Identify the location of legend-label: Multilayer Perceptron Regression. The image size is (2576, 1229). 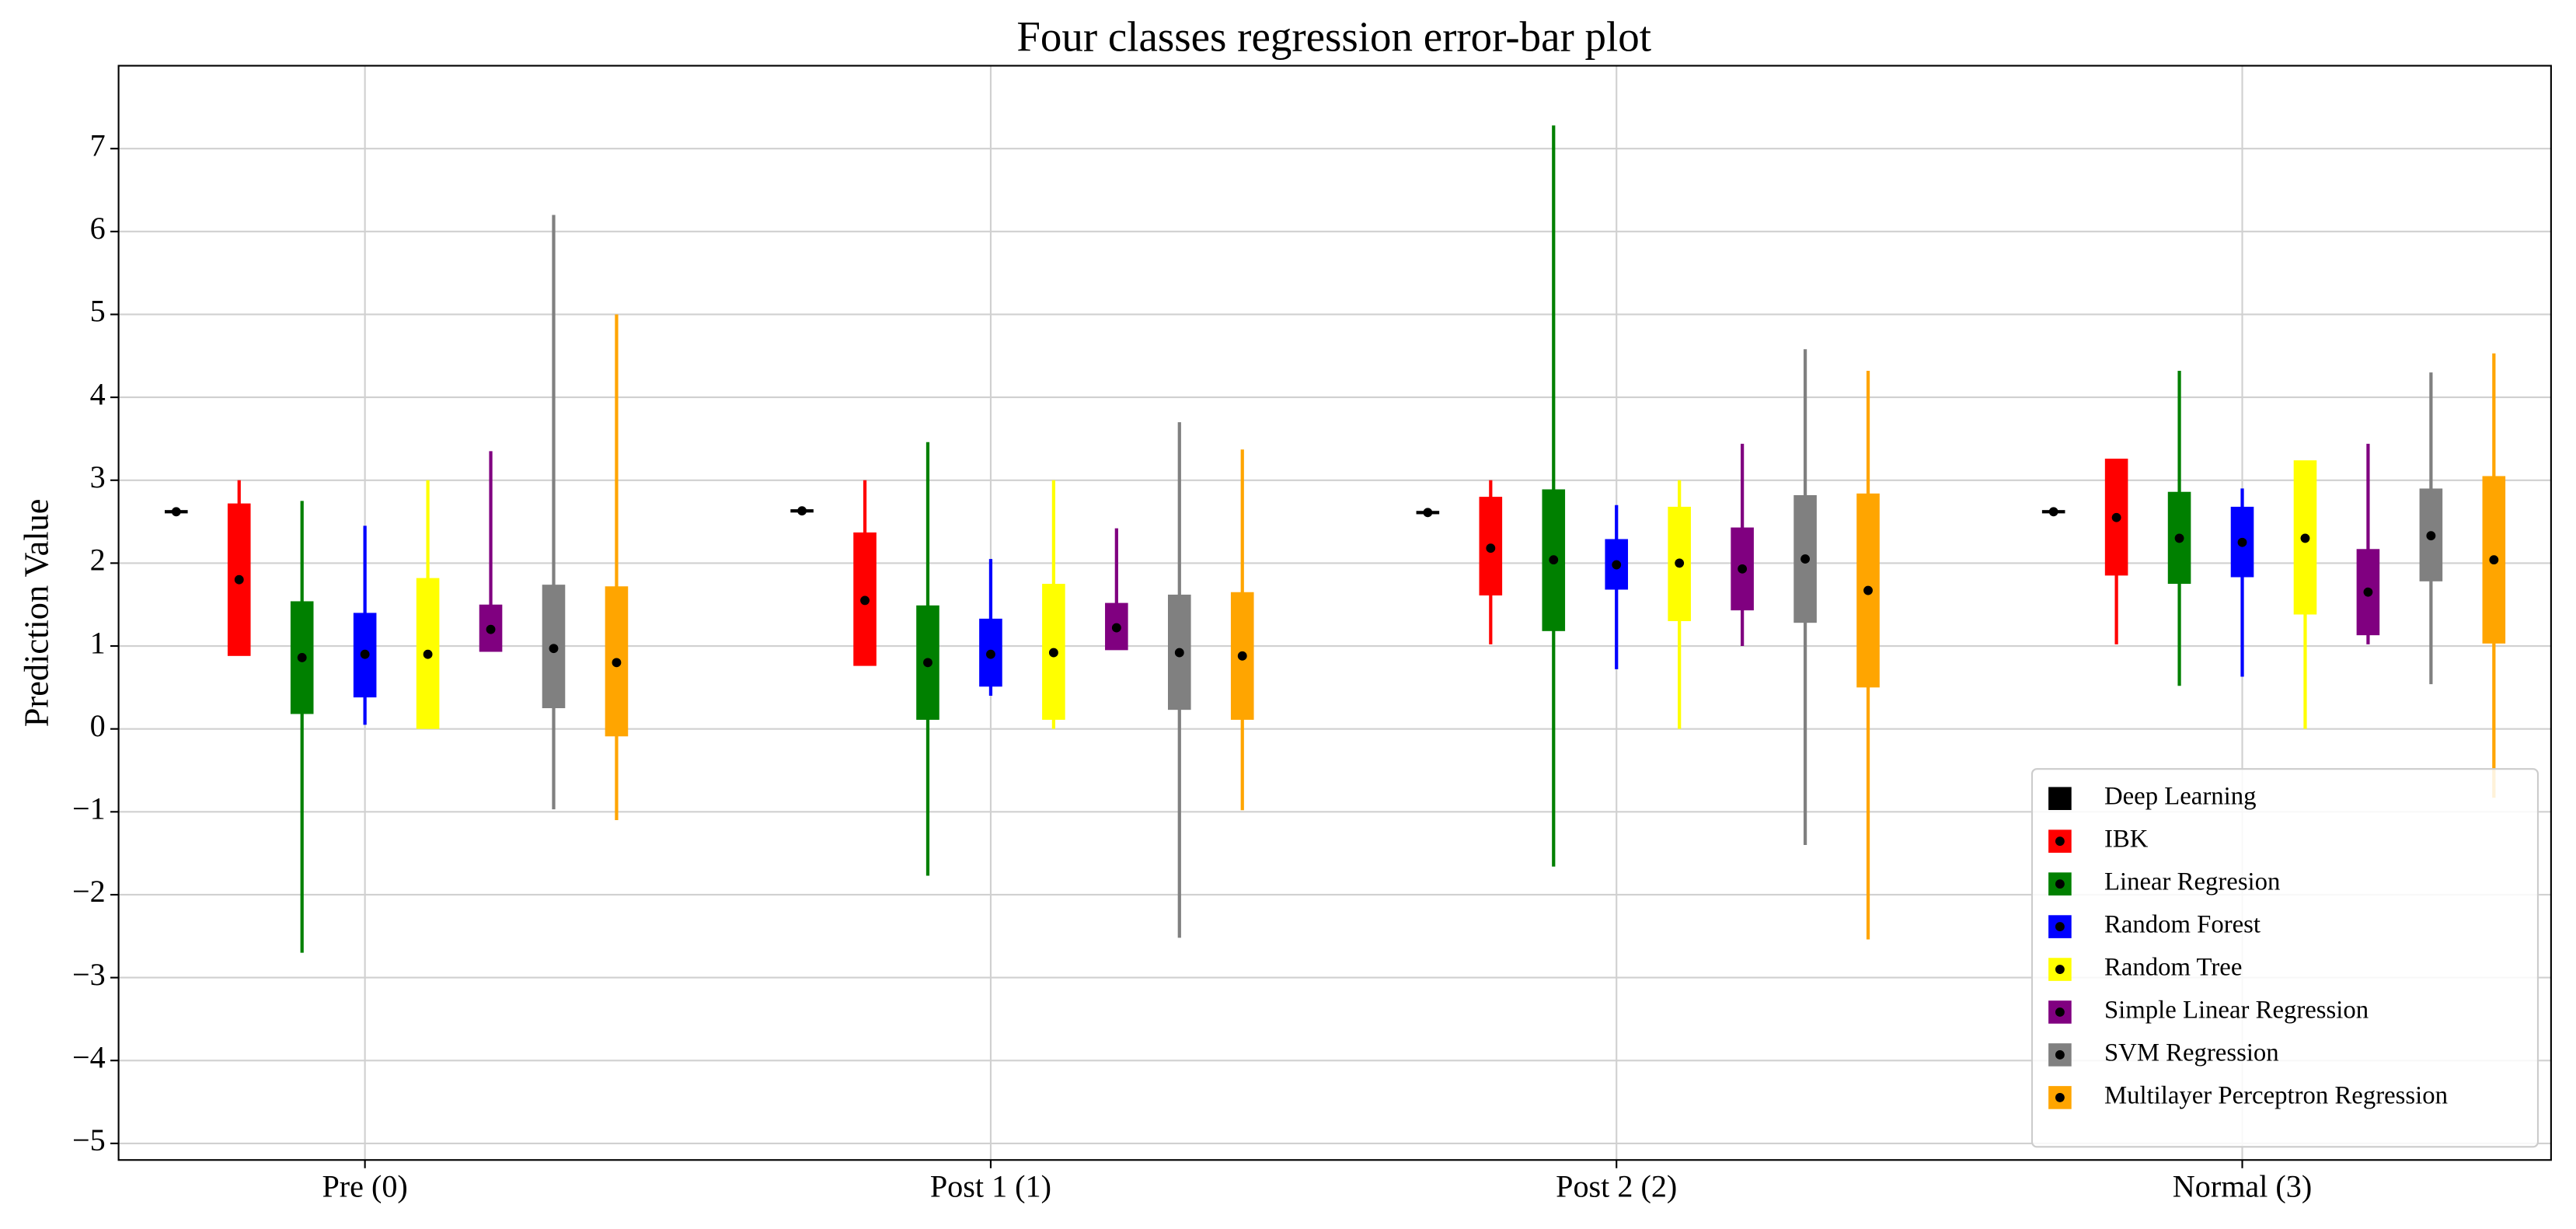
(2276, 1095).